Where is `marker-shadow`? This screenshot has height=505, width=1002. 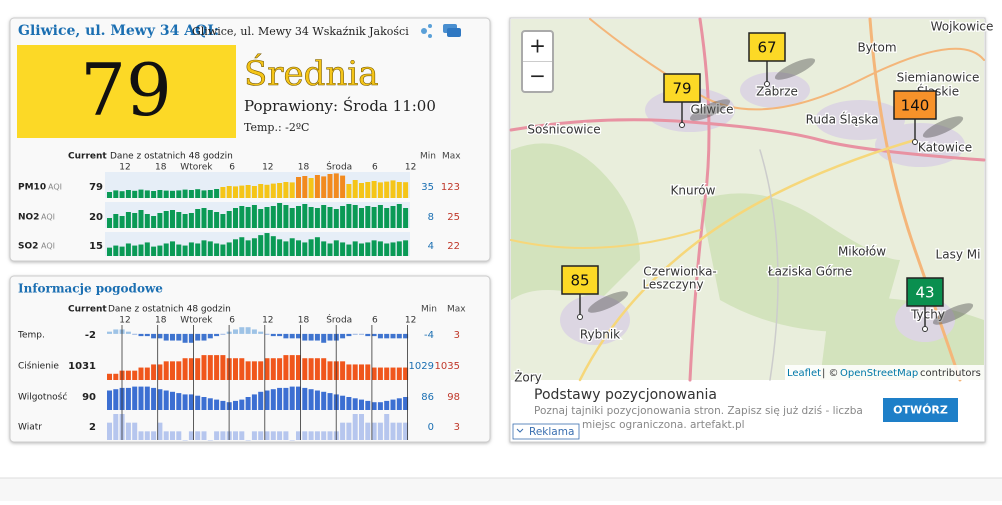 marker-shadow is located at coordinates (608, 302).